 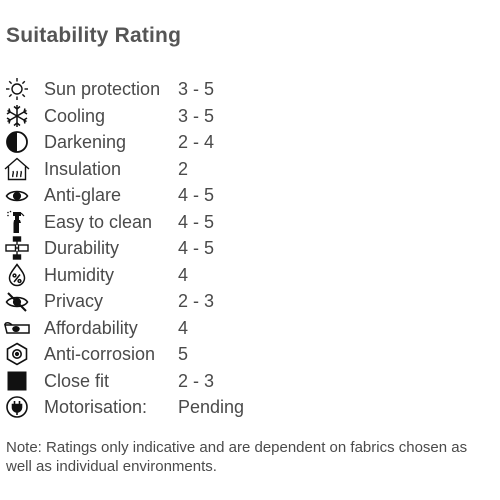 What do you see at coordinates (17, 328) in the screenshot?
I see `money-icon` at bounding box center [17, 328].